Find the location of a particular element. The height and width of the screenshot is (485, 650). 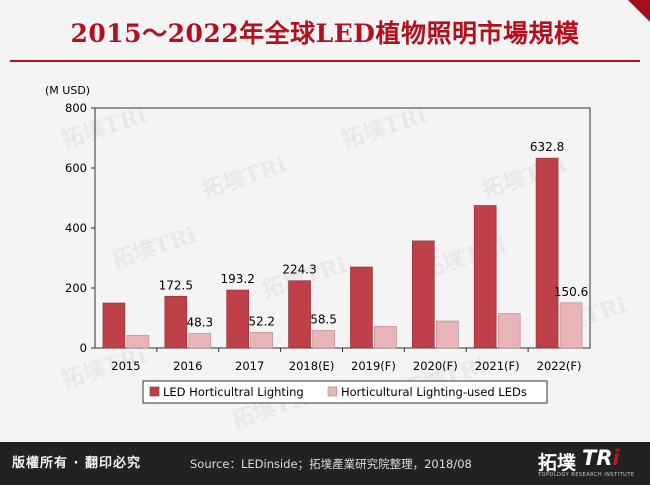

tri-logo: 拓墣 TRi TOPOLOGY RESEARCH INSTITUTE is located at coordinates (588, 464).